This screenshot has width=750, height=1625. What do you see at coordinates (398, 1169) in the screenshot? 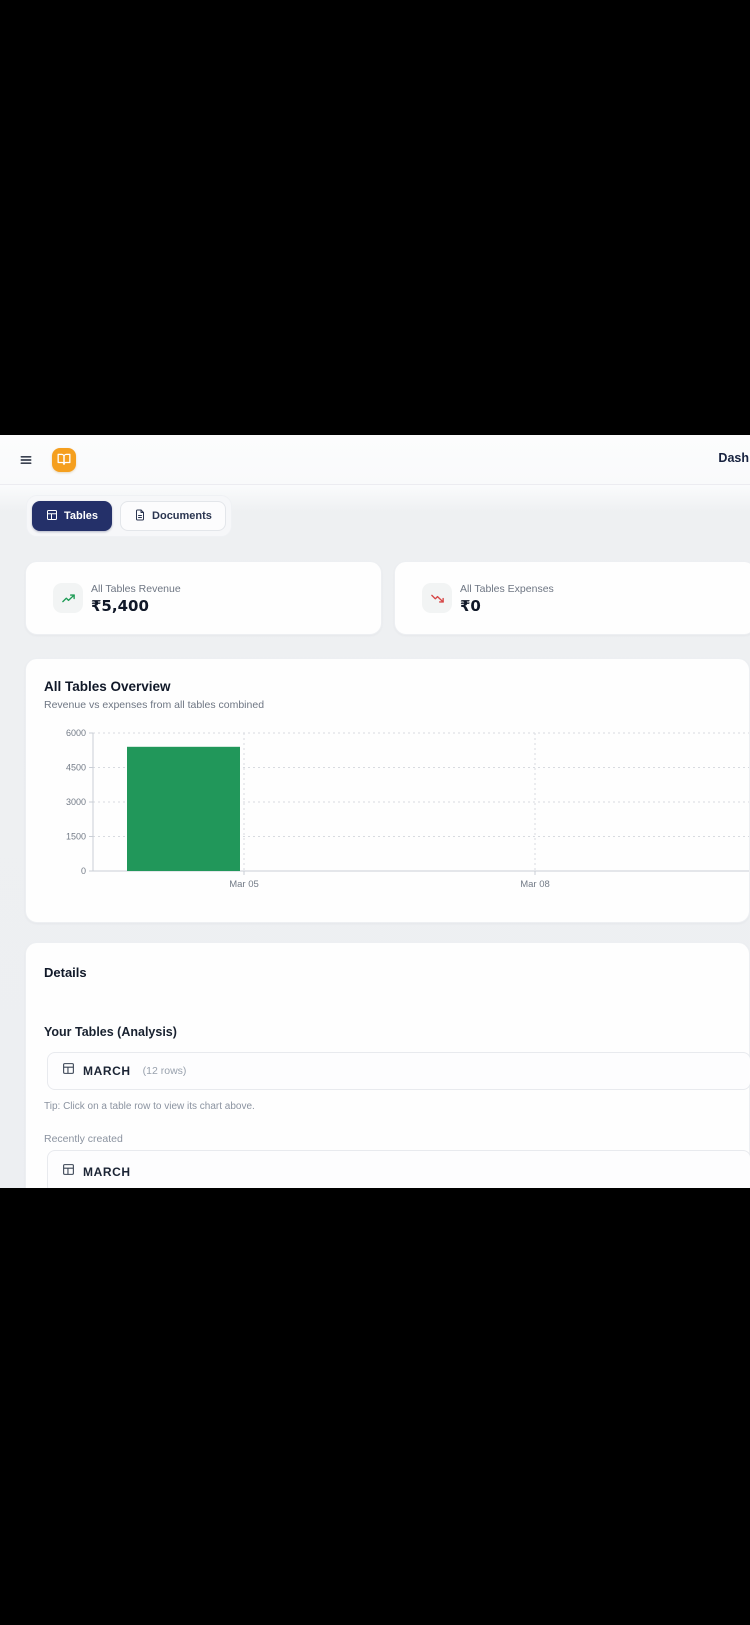
I see `table-row-march-recent: MARCH` at bounding box center [398, 1169].